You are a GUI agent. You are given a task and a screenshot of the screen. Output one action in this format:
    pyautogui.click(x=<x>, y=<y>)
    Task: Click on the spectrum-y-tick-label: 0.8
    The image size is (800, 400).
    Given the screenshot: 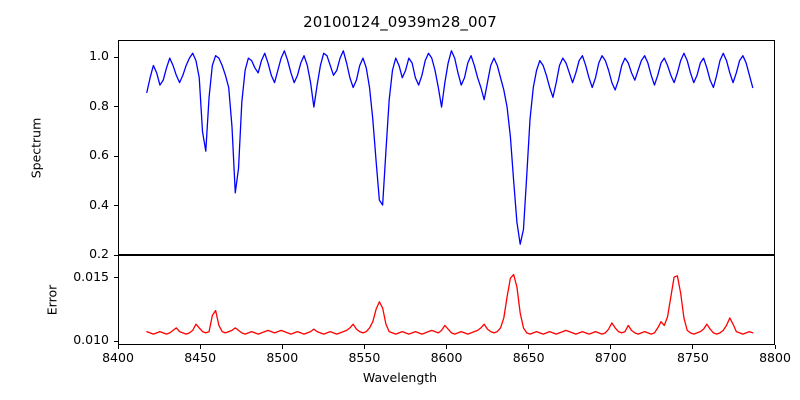 What is the action you would take?
    pyautogui.click(x=99, y=105)
    